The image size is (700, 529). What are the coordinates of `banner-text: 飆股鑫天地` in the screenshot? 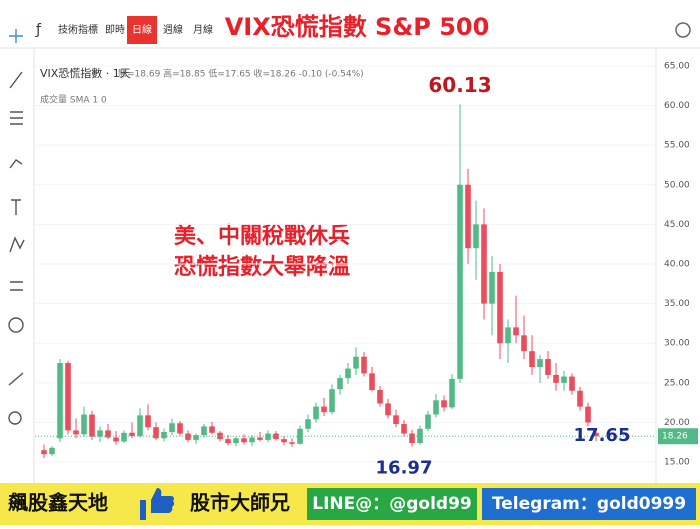 It's located at (58, 503).